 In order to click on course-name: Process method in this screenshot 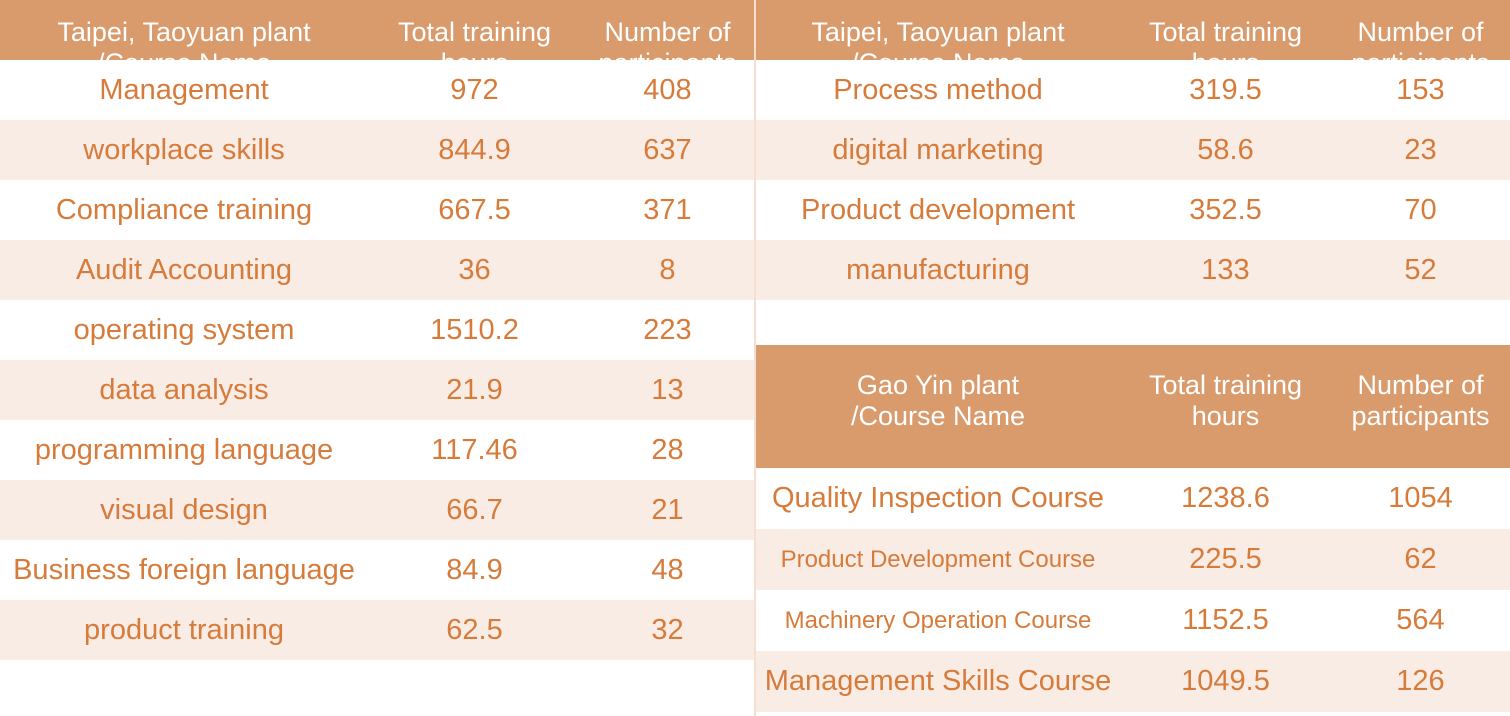, I will do `click(938, 90)`.